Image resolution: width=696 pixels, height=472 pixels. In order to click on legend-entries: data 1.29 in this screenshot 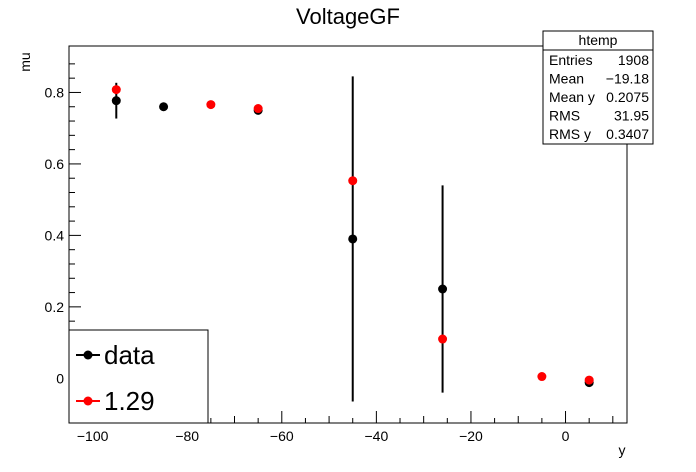, I will do `click(115, 378)`.